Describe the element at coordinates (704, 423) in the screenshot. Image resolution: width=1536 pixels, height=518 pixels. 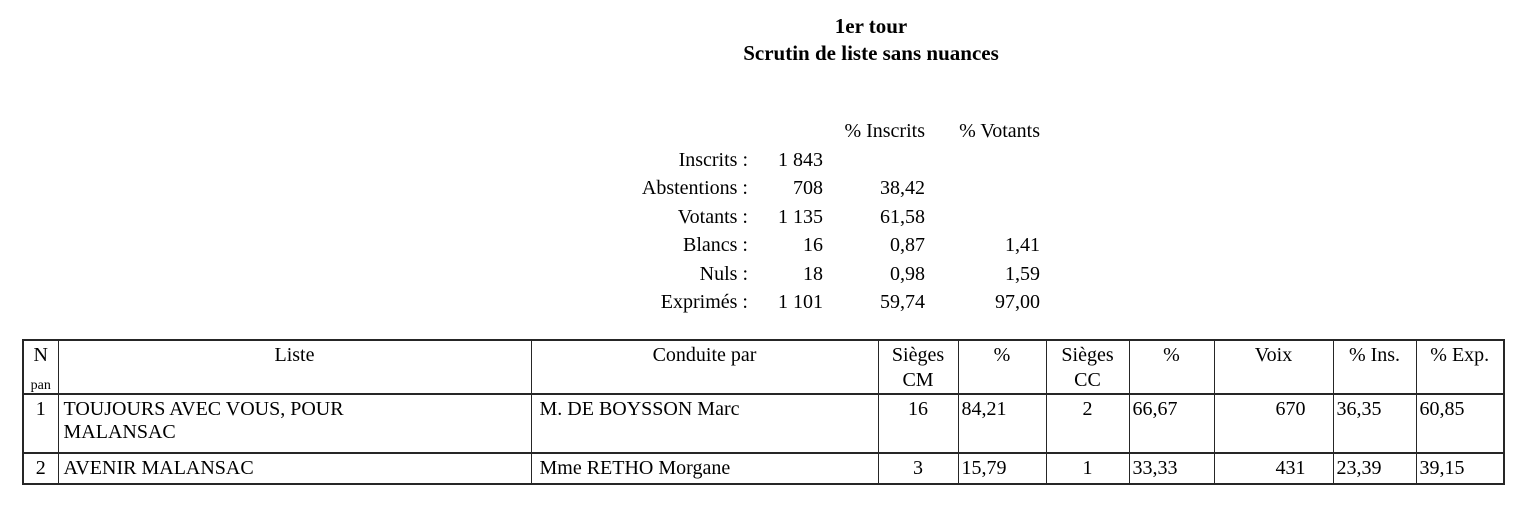
I see `cell-conduite-par: M. DE BOYSSON Marc` at that location.